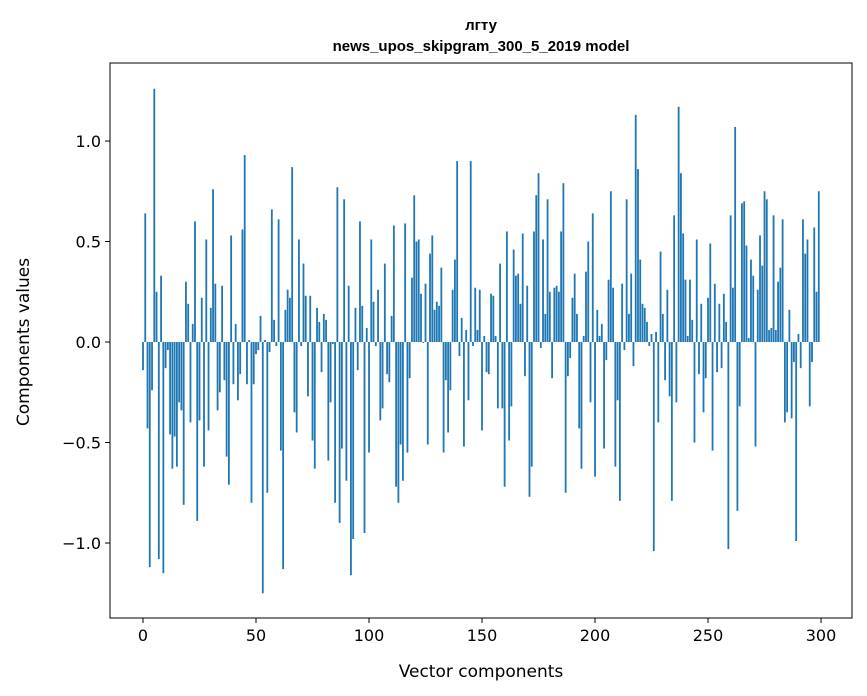 The width and height of the screenshot is (867, 696). What do you see at coordinates (821, 635) in the screenshot?
I see `x-tick-label: 300` at bounding box center [821, 635].